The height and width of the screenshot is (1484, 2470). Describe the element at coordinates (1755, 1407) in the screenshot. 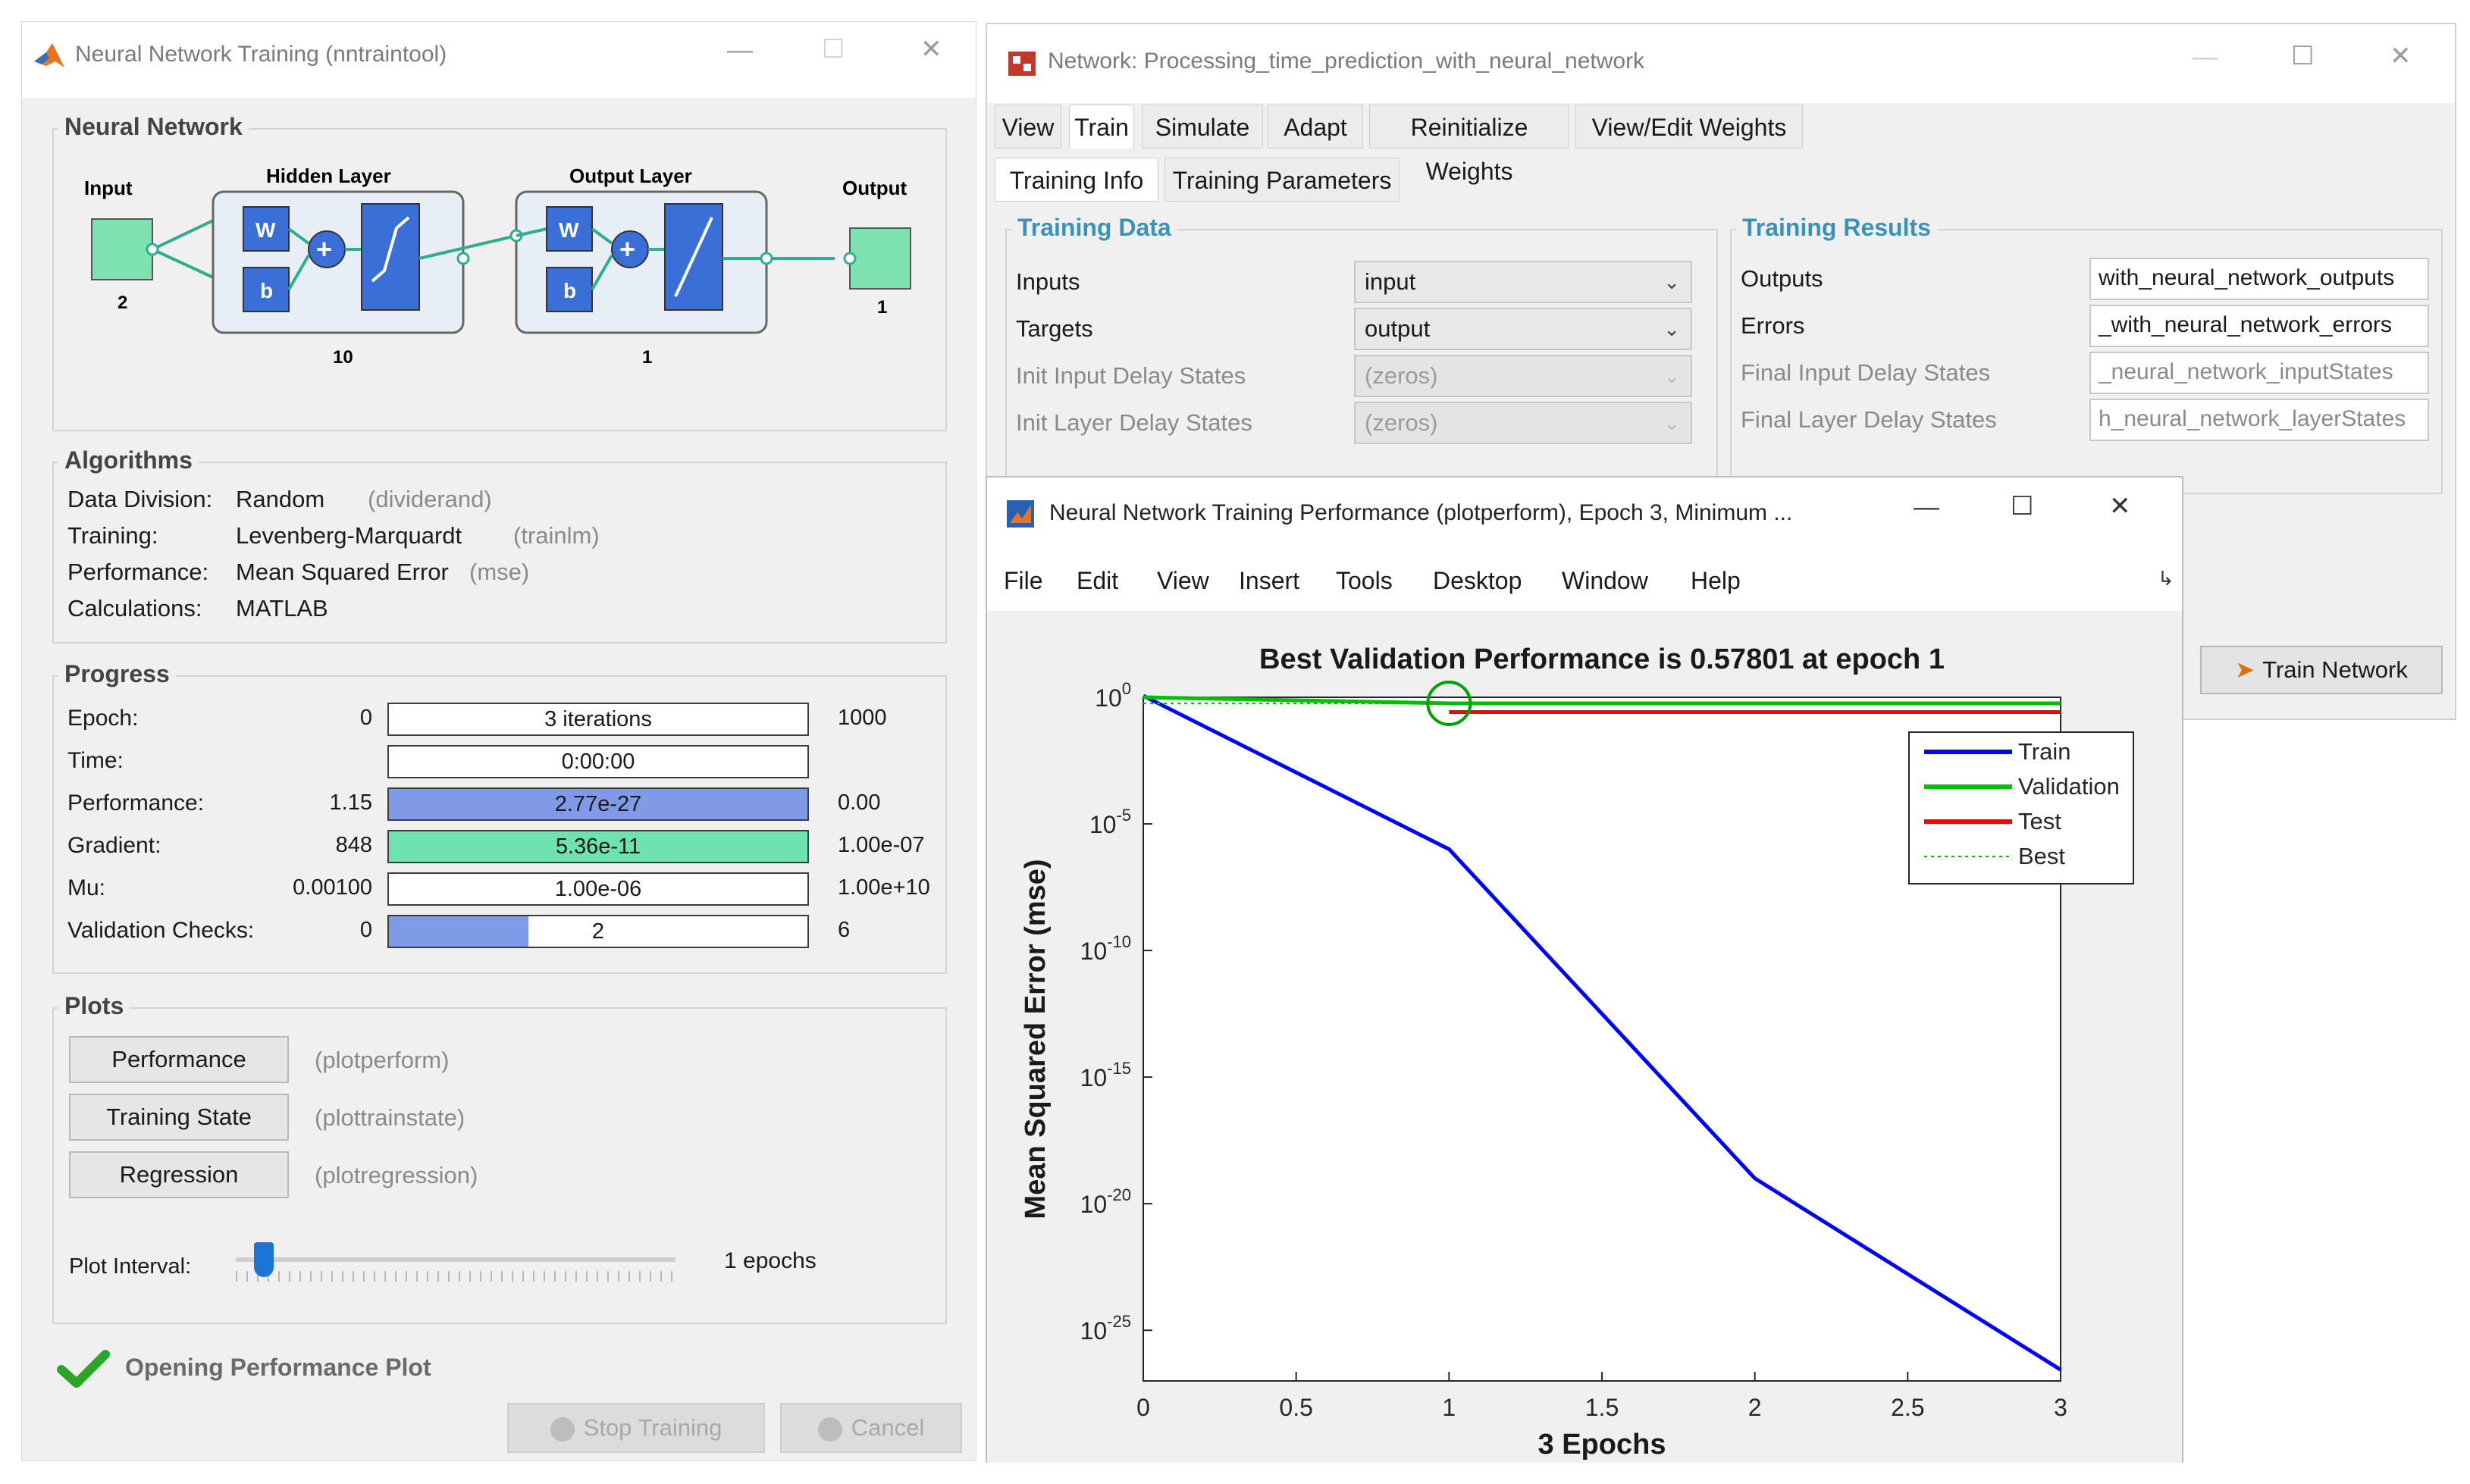

I see `x-tick-label: 2` at that location.